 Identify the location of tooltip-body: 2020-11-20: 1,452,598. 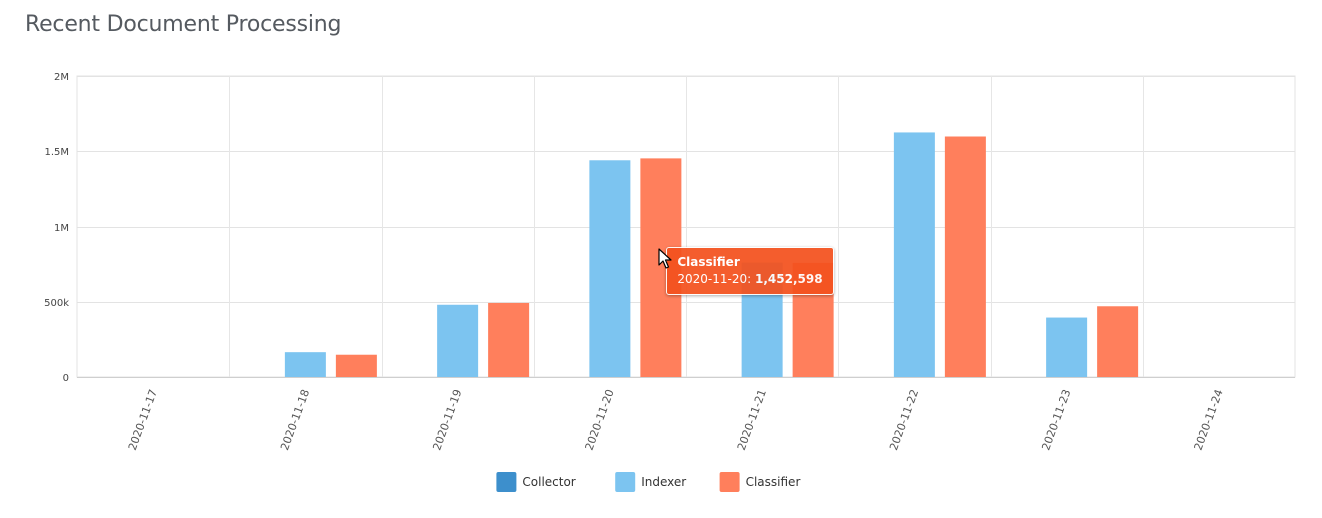
(750, 279).